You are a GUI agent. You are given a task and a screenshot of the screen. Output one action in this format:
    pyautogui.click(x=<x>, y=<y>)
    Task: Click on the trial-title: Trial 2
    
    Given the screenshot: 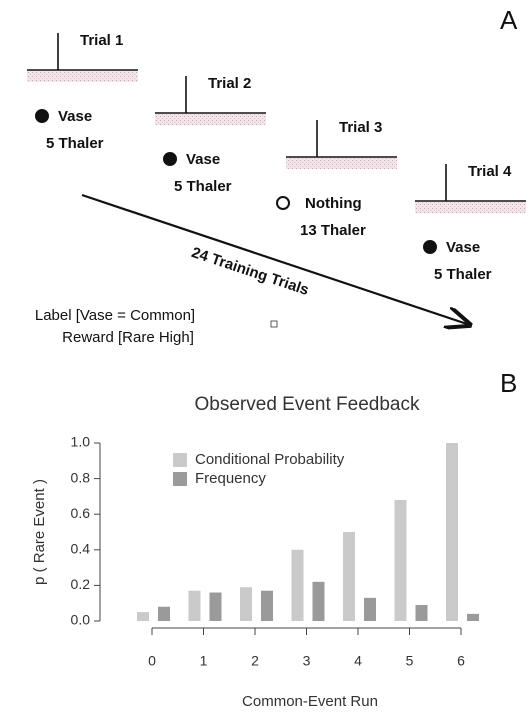 What is the action you would take?
    pyautogui.click(x=229, y=83)
    